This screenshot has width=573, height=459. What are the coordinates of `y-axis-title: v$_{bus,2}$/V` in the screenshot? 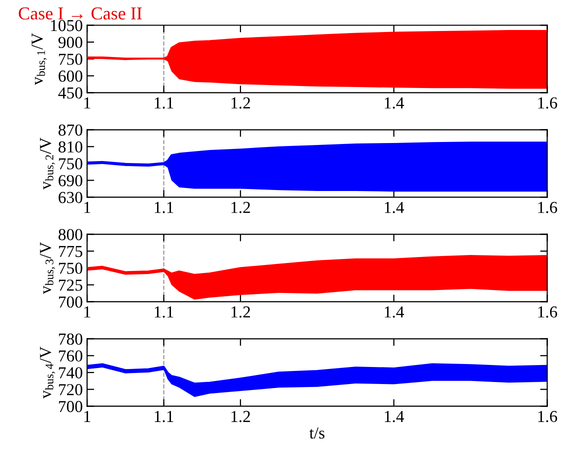 It's located at (48, 164).